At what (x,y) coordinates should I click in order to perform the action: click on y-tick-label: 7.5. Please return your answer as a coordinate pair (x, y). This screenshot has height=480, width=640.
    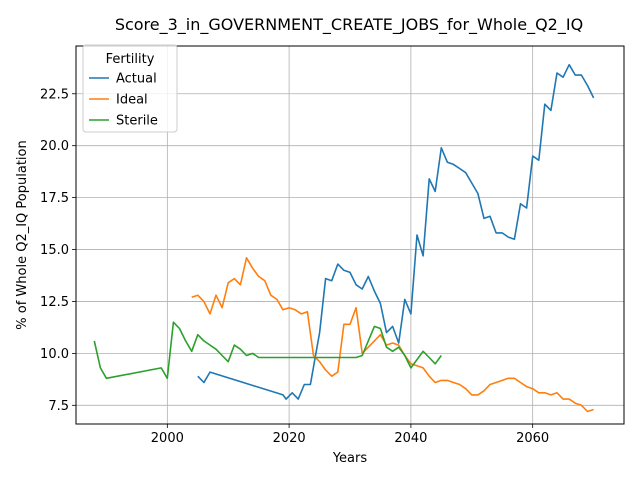
    Looking at the image, I should click on (58, 406).